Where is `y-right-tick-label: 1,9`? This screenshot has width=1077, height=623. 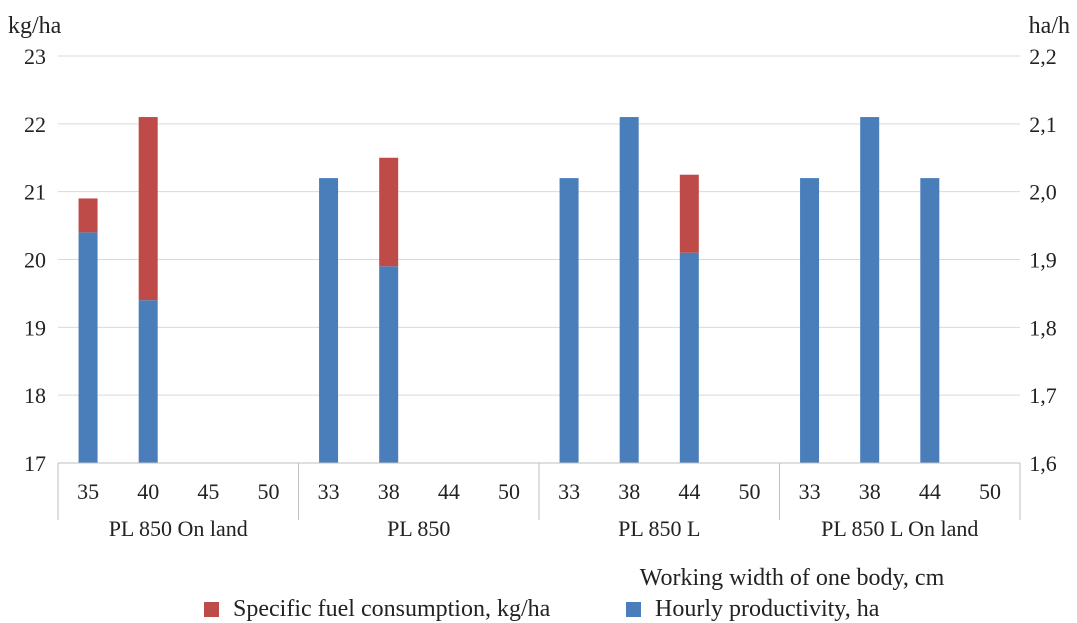 y-right-tick-label: 1,9 is located at coordinates (1043, 260).